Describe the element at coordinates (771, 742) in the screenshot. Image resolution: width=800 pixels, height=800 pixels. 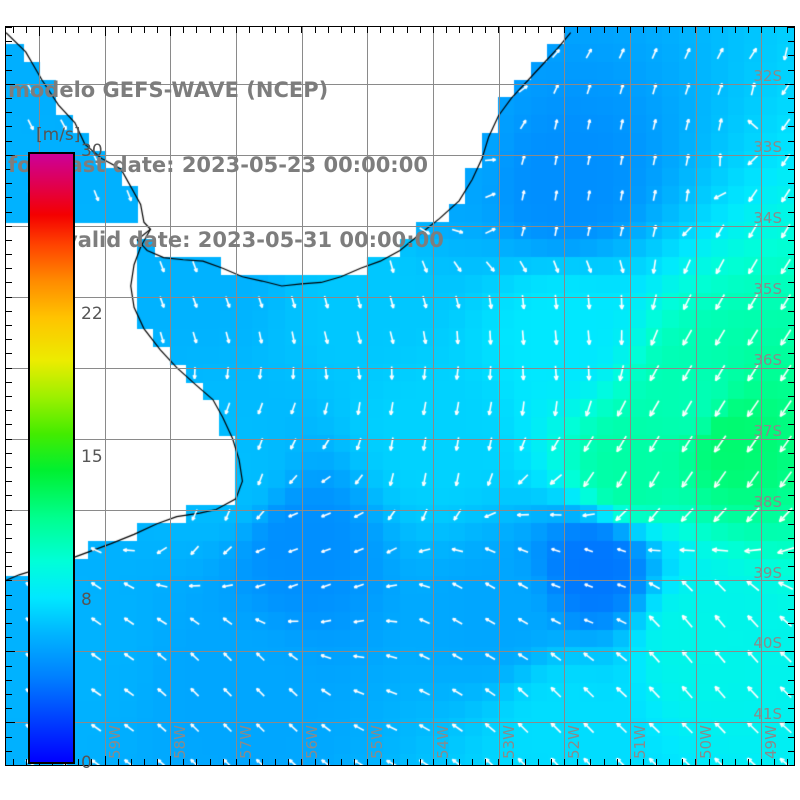
I see `lon-label-49W: 49W` at that location.